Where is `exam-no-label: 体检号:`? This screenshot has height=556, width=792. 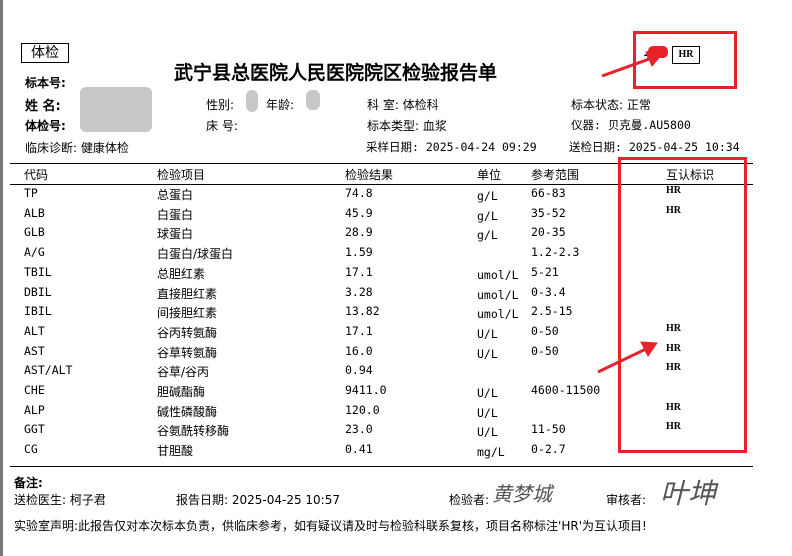
exam-no-label: 体检号: is located at coordinates (45, 126).